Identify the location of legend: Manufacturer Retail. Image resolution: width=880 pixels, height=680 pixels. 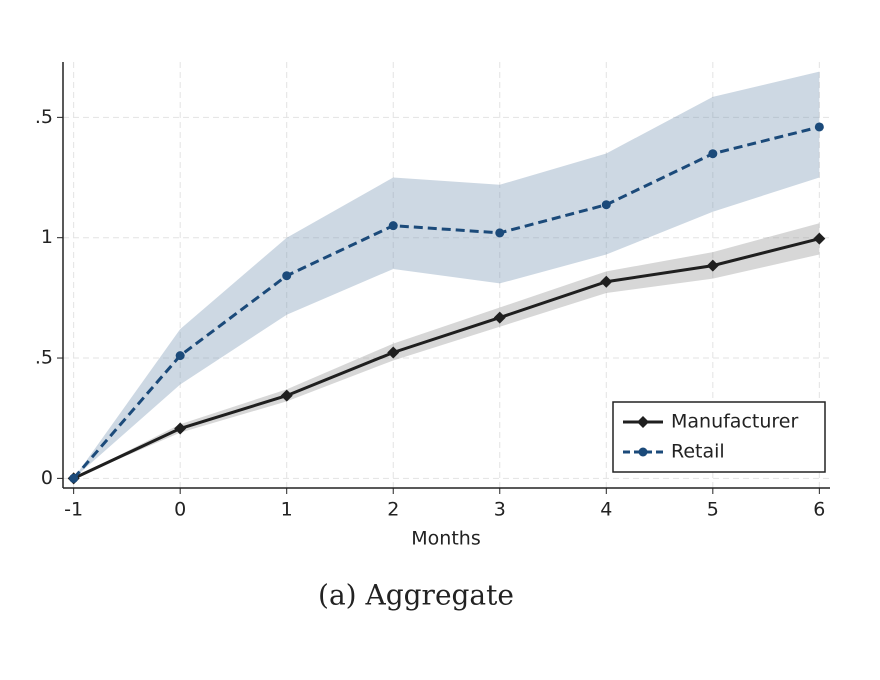
(719, 437).